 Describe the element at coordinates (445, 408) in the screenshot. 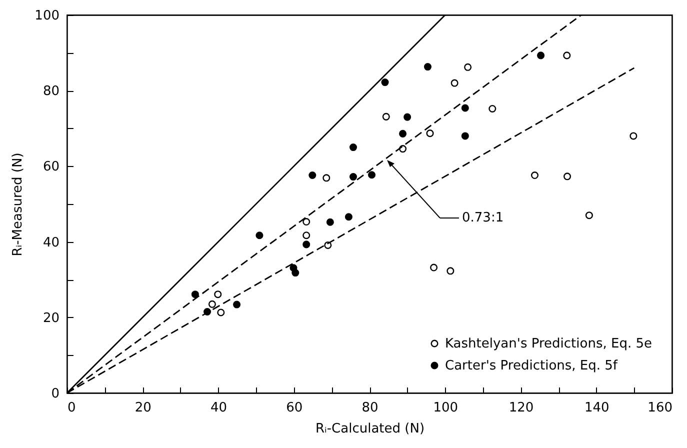

I see `x-tick-label: 100` at that location.